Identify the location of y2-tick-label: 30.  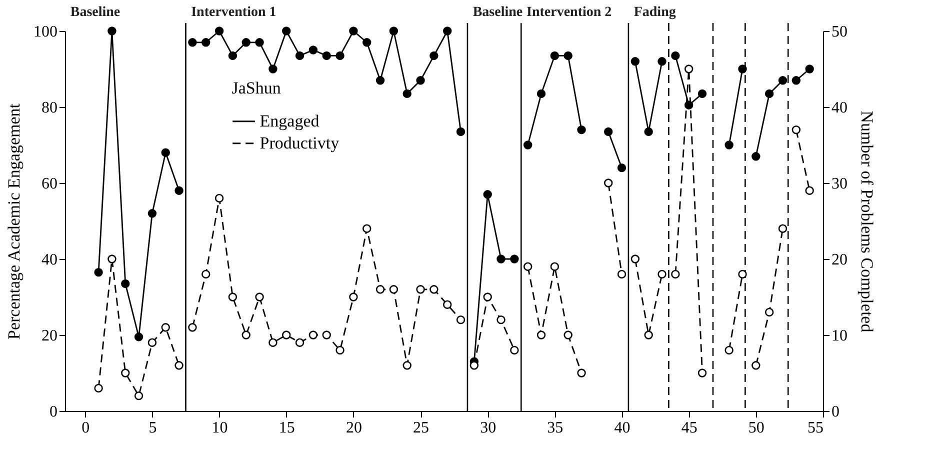
(840, 184).